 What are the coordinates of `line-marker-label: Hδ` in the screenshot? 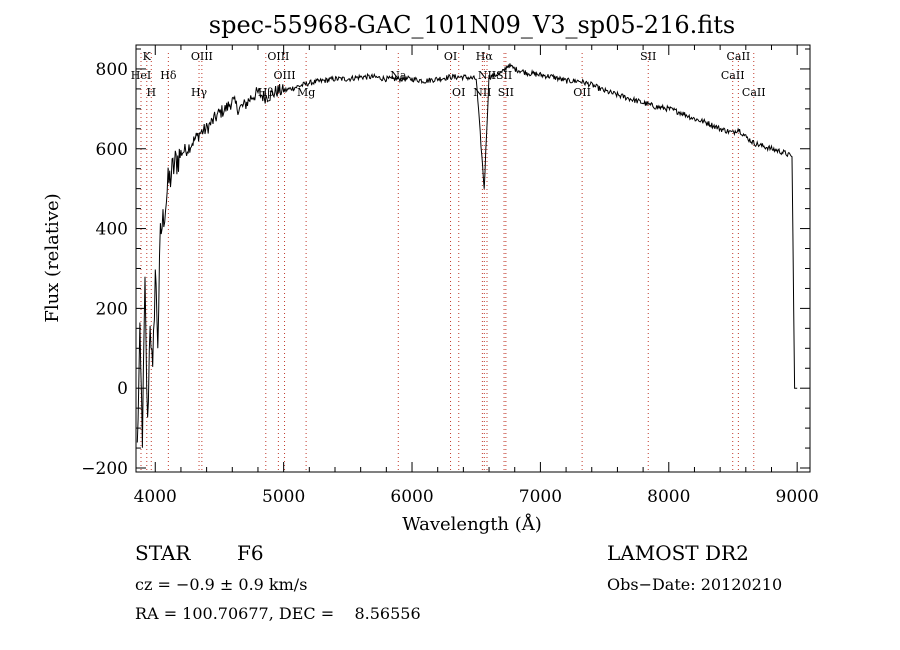 It's located at (168, 75).